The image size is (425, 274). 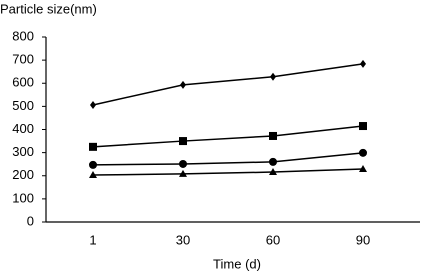 What do you see at coordinates (273, 239) in the screenshot?
I see `x-tick-label: 60` at bounding box center [273, 239].